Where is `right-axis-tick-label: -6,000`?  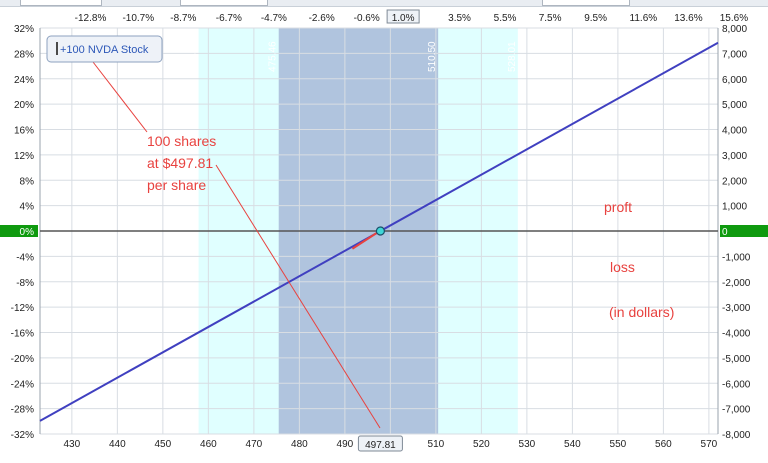
right-axis-tick-label: -6,000 is located at coordinates (736, 384).